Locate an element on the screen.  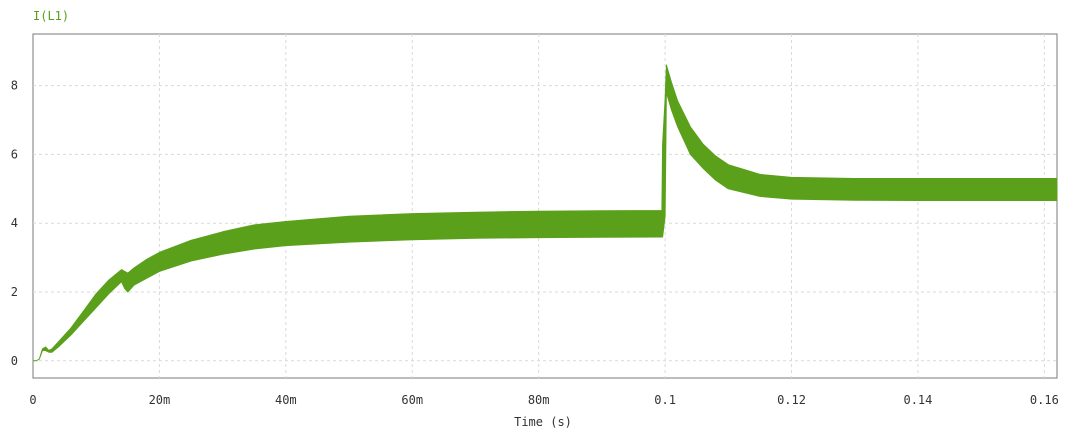
x-tick-label: 0.16 is located at coordinates (1044, 400).